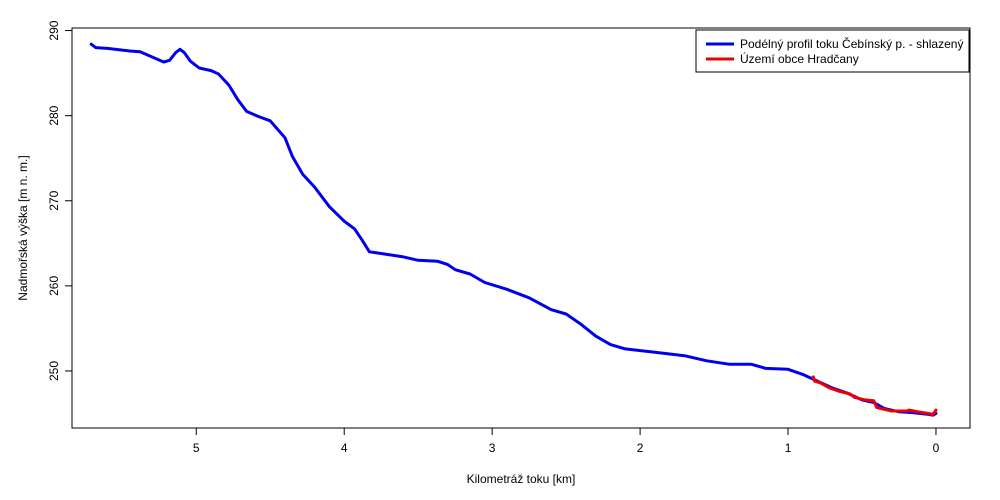  I want to click on y-axis: 250 260 270 280 290, so click(59, 200).